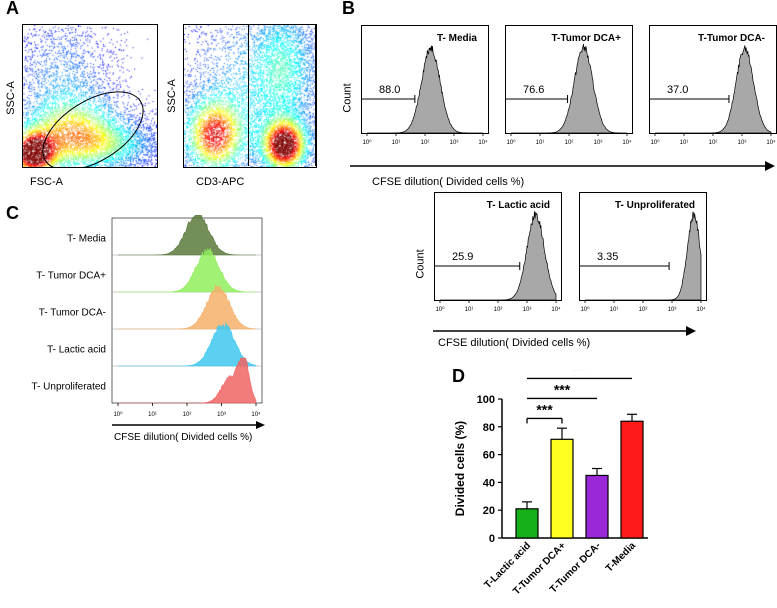 The width and height of the screenshot is (777, 608). What do you see at coordinates (12, 213) in the screenshot?
I see `panel-letter-c: C` at bounding box center [12, 213].